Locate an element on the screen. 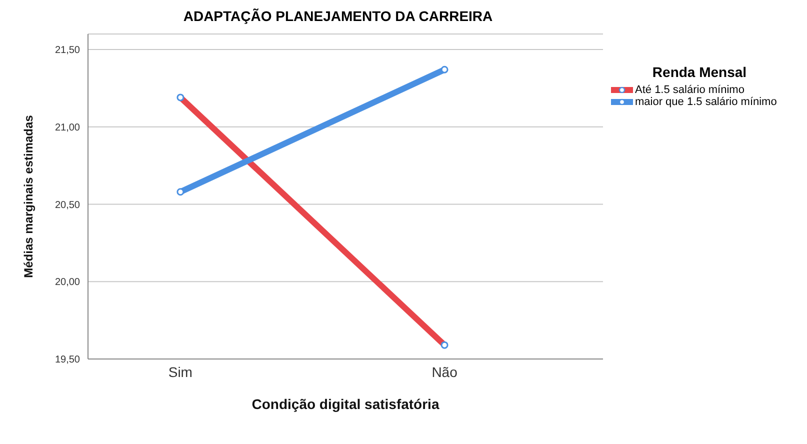 This screenshot has width=807, height=444. y-tick-label: 20,00 is located at coordinates (67, 282).